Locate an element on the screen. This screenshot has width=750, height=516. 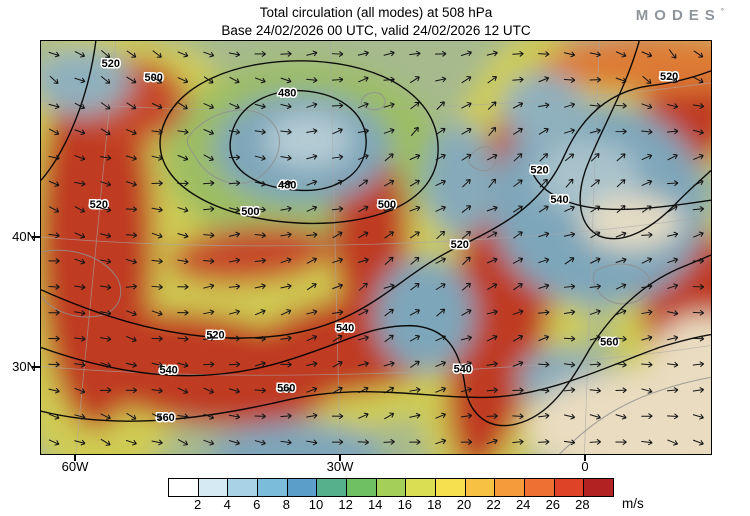
contour-label: 540 is located at coordinates (559, 200).